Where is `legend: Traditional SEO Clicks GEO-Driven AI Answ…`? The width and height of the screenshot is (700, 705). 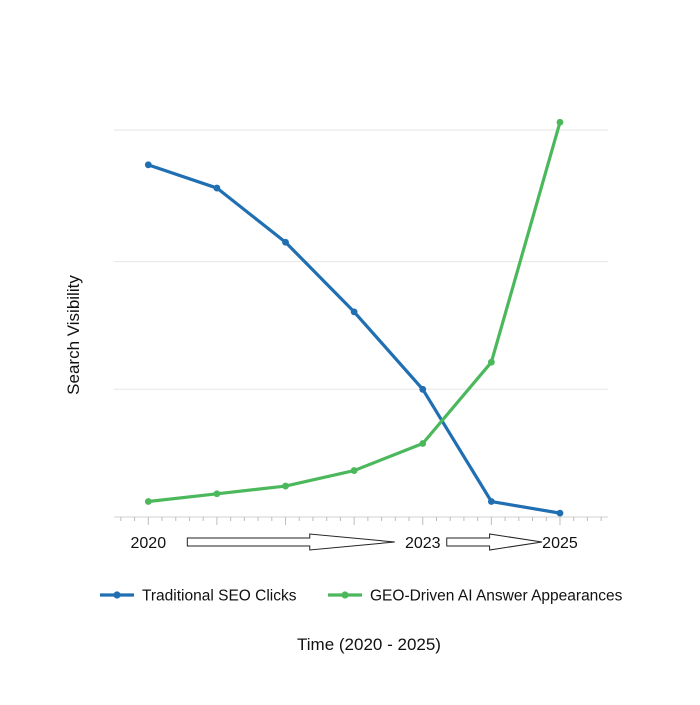 legend: Traditional SEO Clicks GEO-Driven AI Answ… is located at coordinates (361, 596).